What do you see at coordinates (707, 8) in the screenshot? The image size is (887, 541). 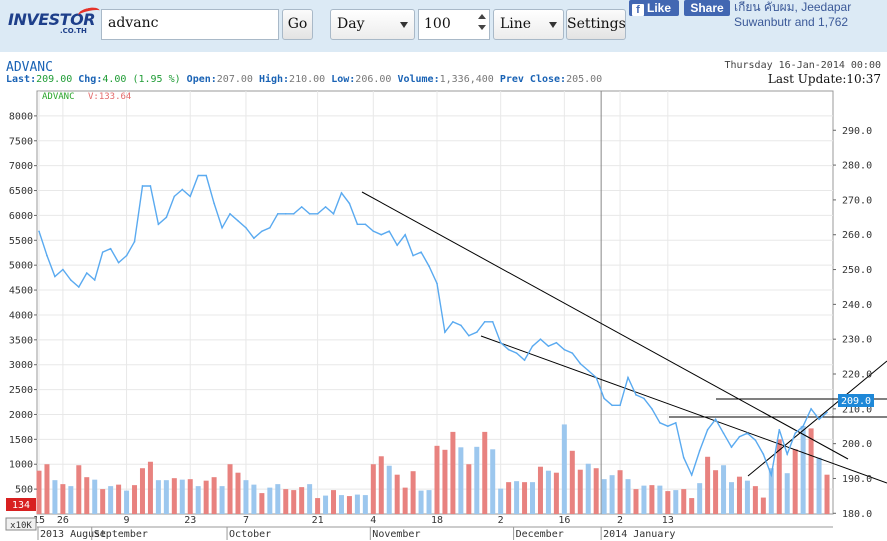 I see `facebook-share-button: Share` at bounding box center [707, 8].